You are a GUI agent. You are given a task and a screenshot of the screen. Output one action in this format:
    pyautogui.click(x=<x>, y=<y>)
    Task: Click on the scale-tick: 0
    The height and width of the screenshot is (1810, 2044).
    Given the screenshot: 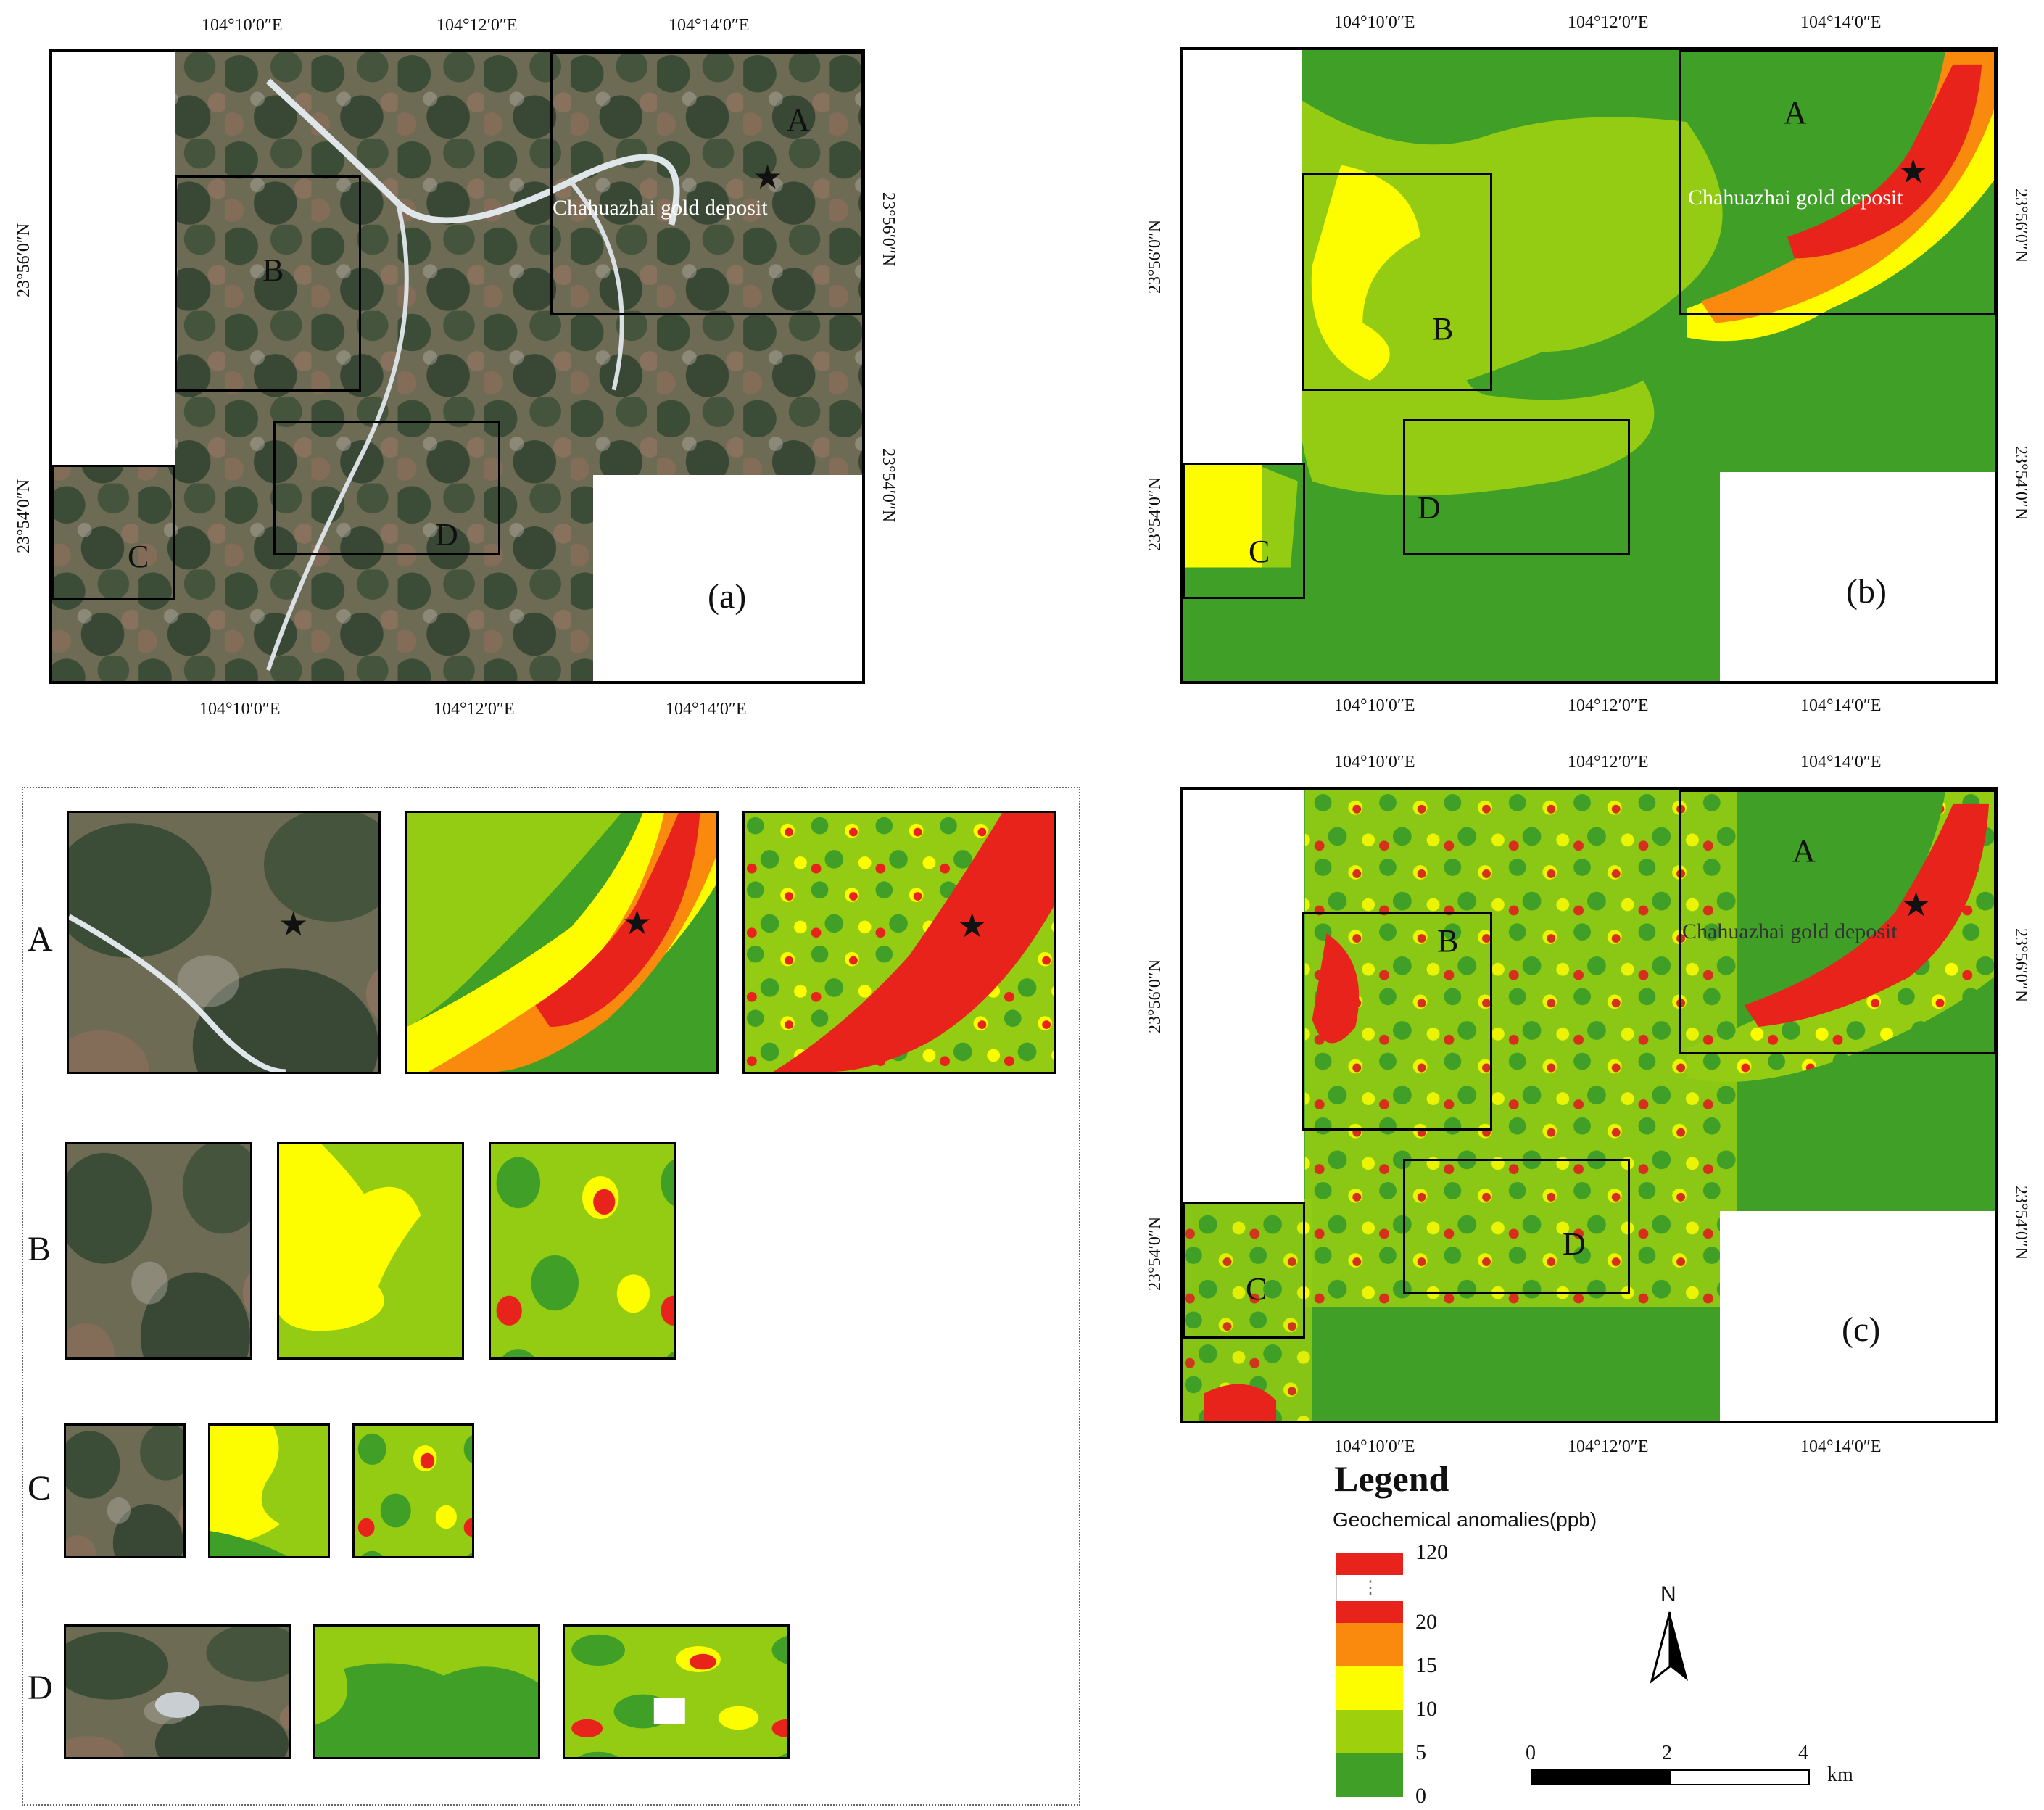 What is the action you would take?
    pyautogui.click(x=1531, y=1753)
    